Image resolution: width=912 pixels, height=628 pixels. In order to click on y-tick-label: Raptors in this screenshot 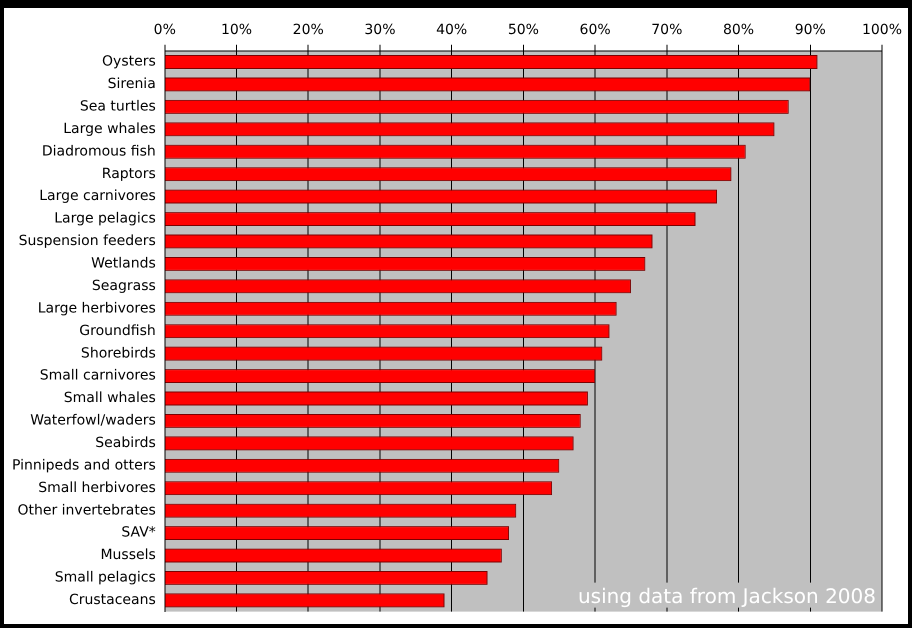, I will do `click(129, 174)`.